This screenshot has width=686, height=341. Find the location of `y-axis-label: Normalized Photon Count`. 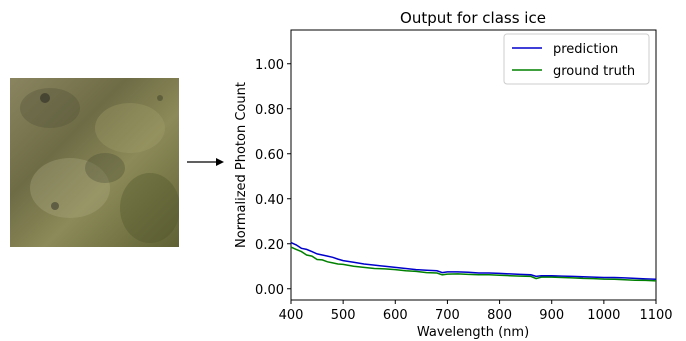

y-axis-label: Normalized Photon Count is located at coordinates (241, 165).